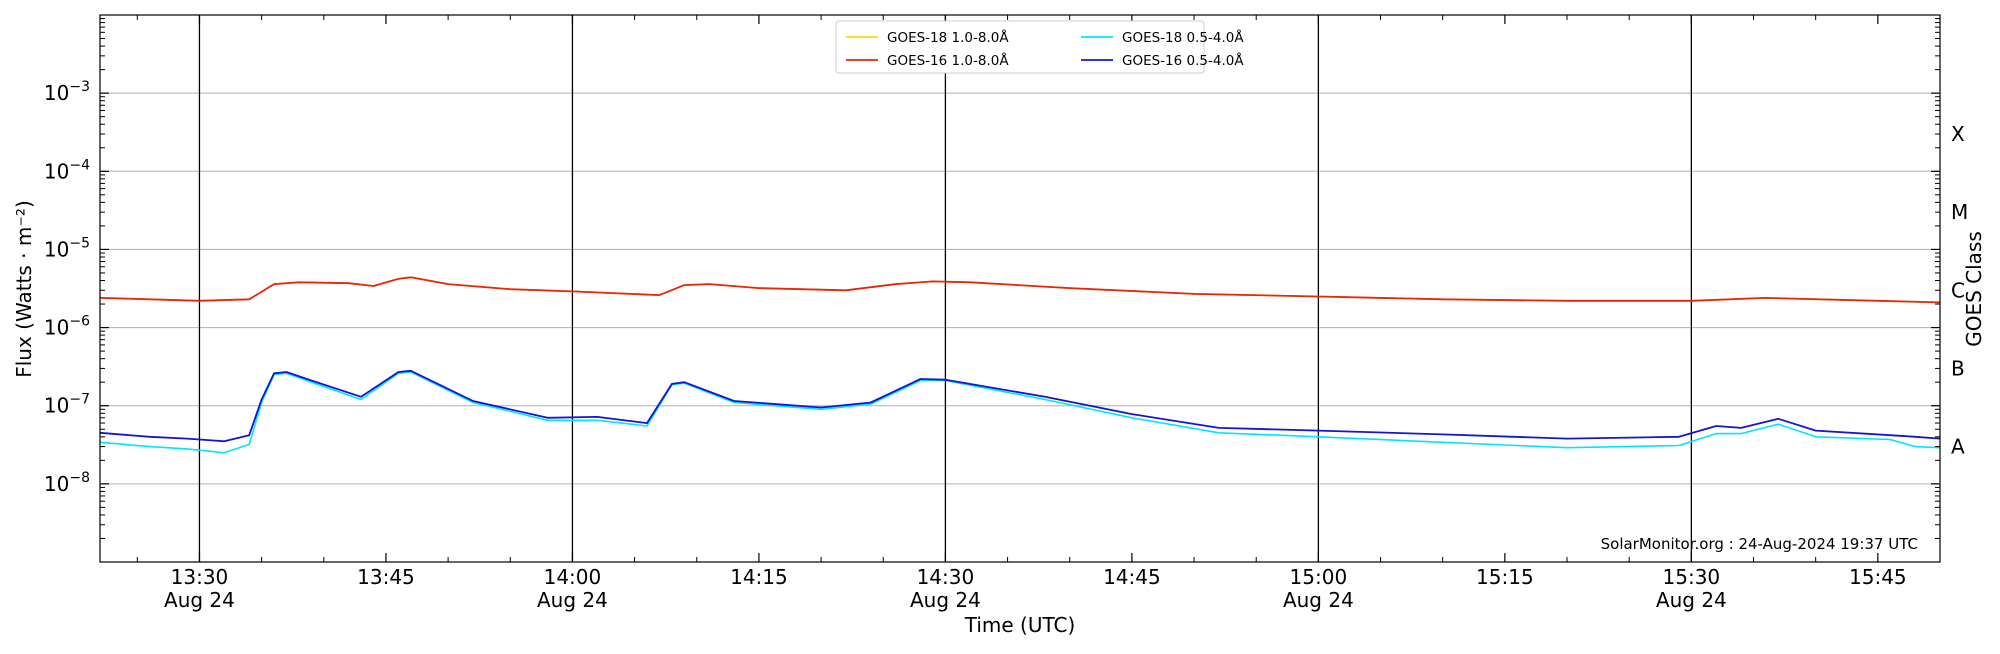 This screenshot has height=654, width=2000. I want to click on x-tick-label: 14:30, so click(946, 577).